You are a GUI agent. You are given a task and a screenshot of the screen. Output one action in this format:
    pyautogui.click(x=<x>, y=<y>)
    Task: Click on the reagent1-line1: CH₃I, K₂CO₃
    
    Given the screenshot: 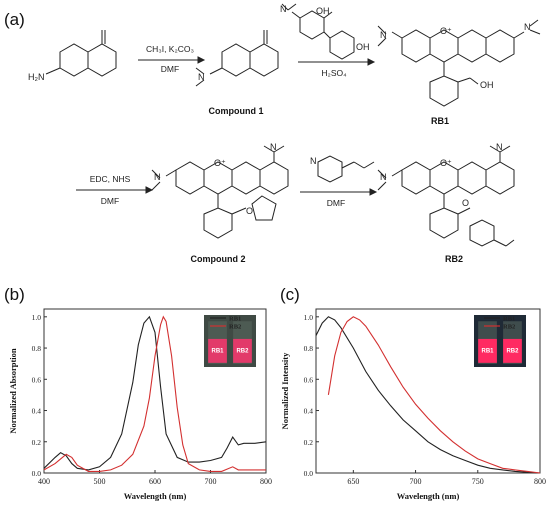 What is the action you would take?
    pyautogui.click(x=170, y=49)
    